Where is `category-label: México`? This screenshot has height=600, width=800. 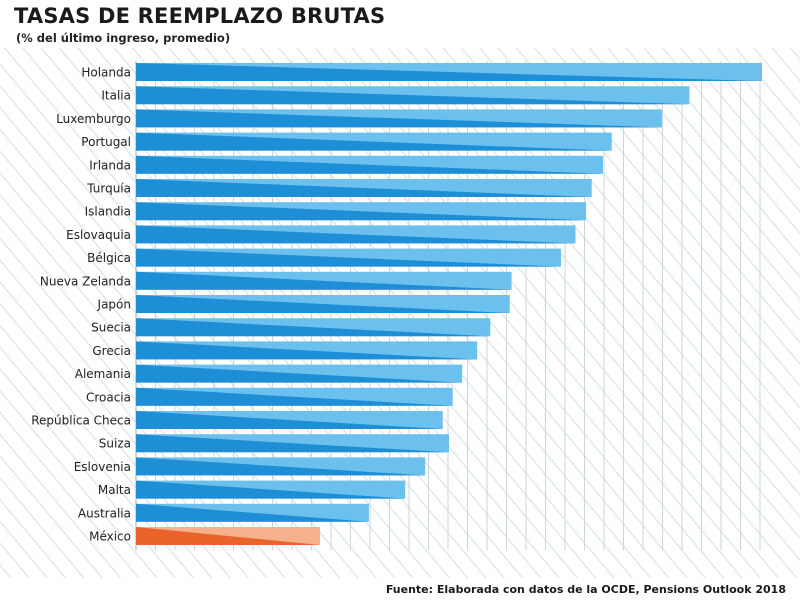
category-label: México is located at coordinates (110, 537).